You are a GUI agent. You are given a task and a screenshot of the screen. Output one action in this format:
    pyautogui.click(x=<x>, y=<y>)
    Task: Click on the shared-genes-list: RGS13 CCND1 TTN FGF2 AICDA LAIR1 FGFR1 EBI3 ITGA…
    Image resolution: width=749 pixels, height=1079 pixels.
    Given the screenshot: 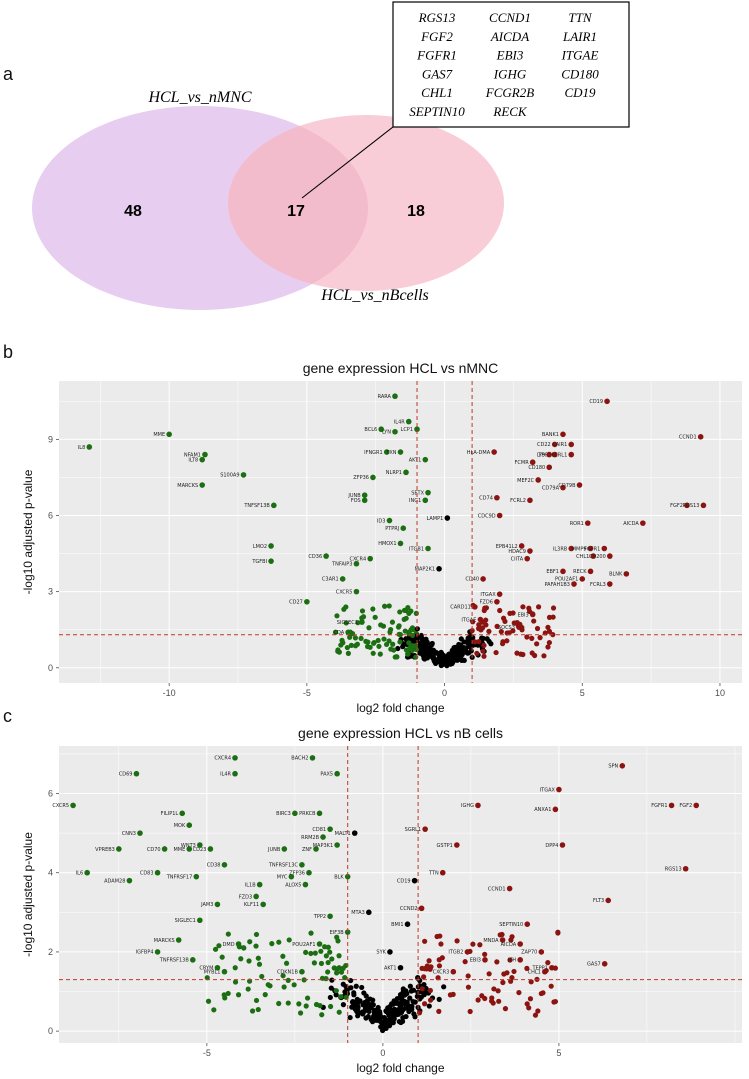 What is the action you would take?
    pyautogui.click(x=504, y=64)
    